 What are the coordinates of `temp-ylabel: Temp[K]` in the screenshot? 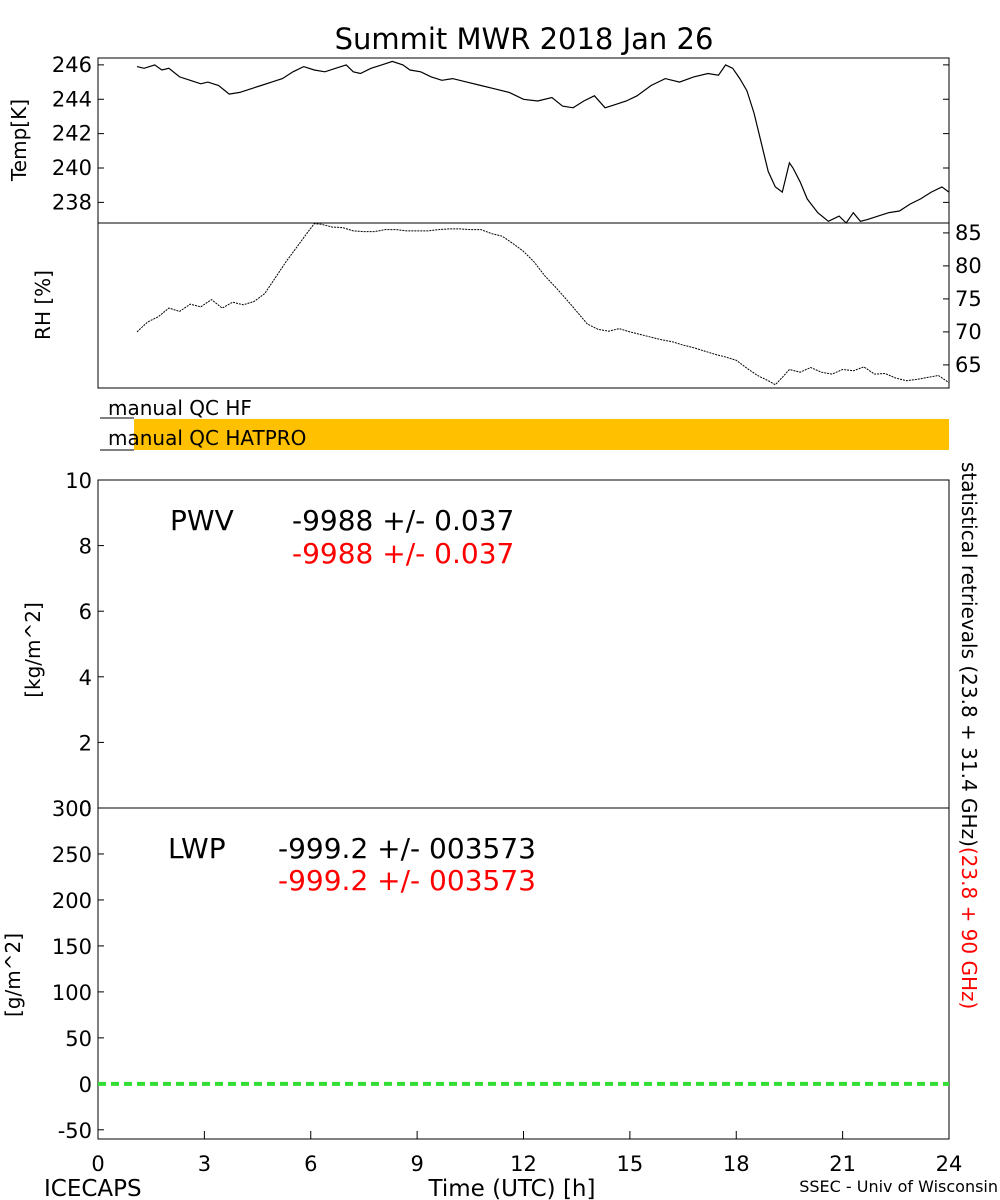 It's located at (19, 140).